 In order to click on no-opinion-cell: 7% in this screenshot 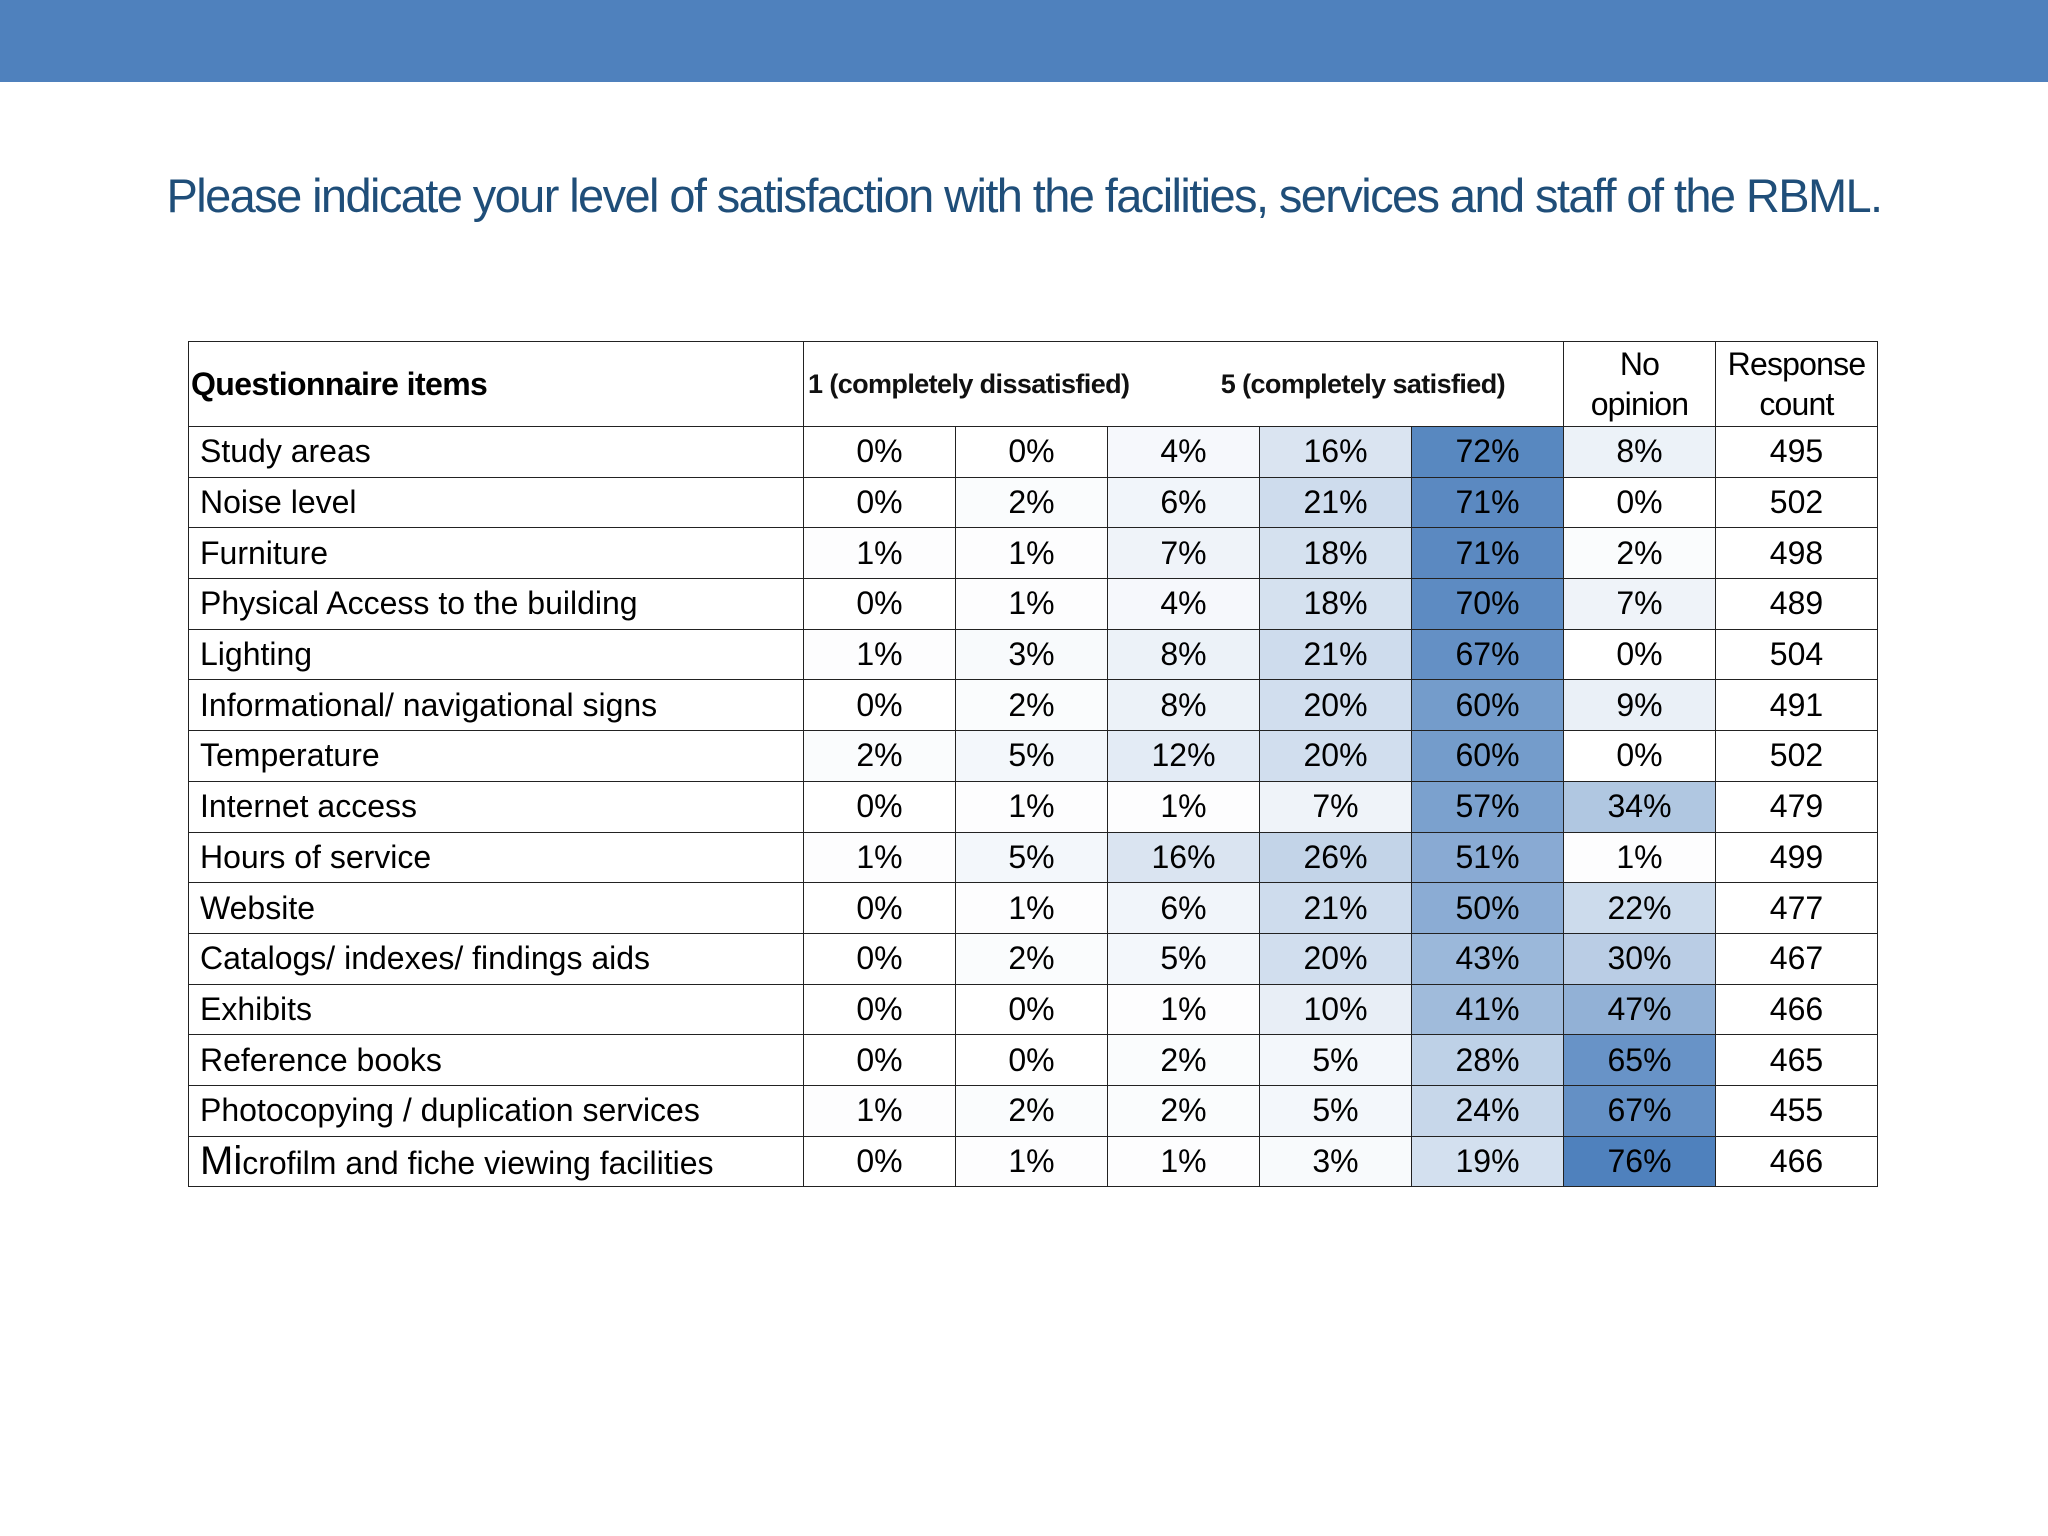, I will do `click(1639, 604)`.